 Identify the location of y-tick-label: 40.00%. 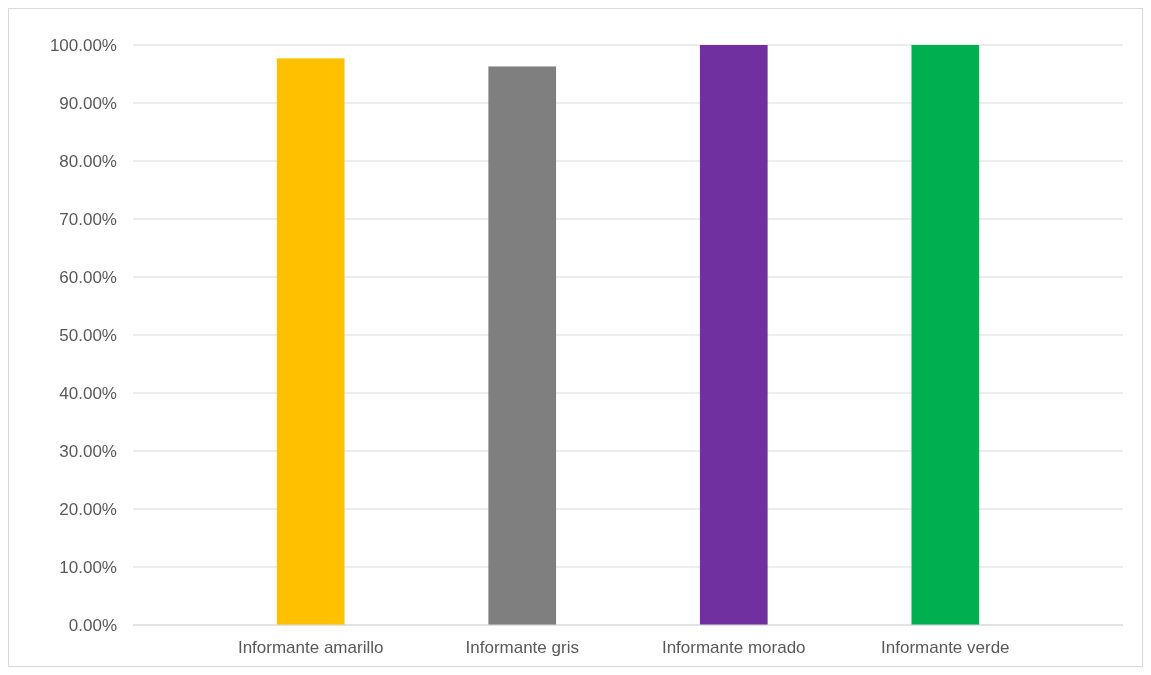
(88, 393).